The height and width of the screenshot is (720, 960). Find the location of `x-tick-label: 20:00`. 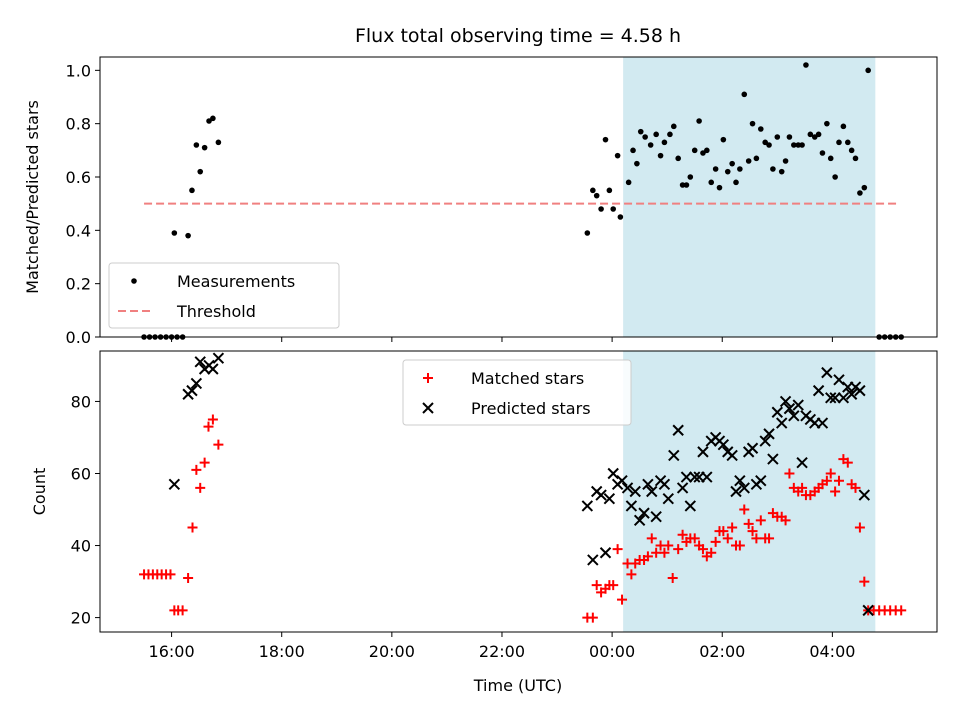

x-tick-label: 20:00 is located at coordinates (392, 651).